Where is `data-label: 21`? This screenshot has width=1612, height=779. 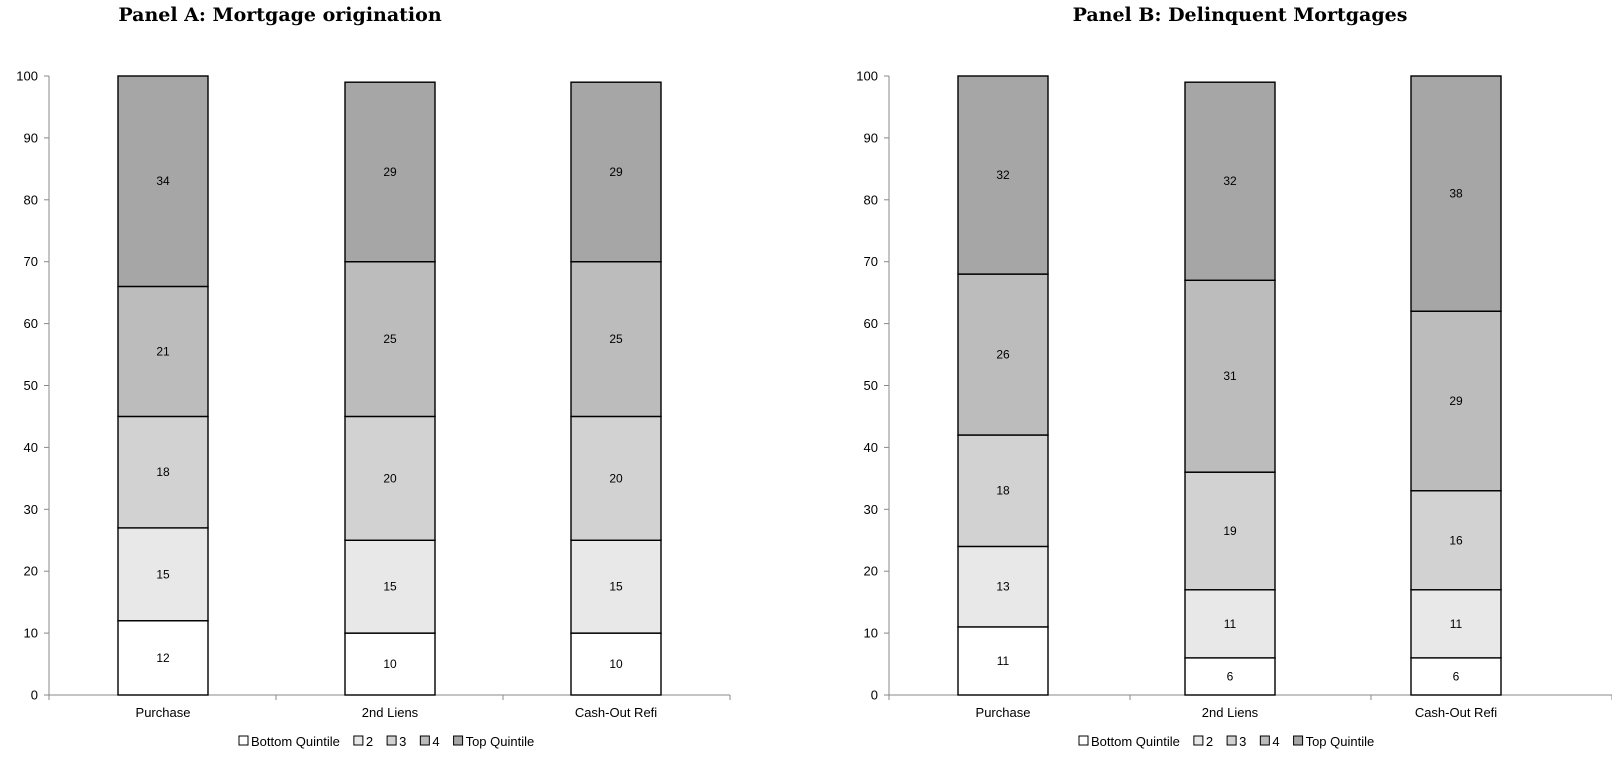 data-label: 21 is located at coordinates (163, 351).